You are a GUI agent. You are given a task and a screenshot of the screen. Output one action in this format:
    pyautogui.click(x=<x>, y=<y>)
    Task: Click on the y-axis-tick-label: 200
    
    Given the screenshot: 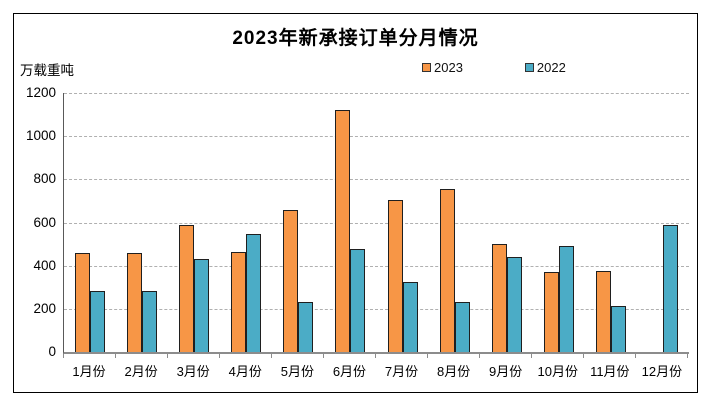 What is the action you would take?
    pyautogui.click(x=44, y=308)
    